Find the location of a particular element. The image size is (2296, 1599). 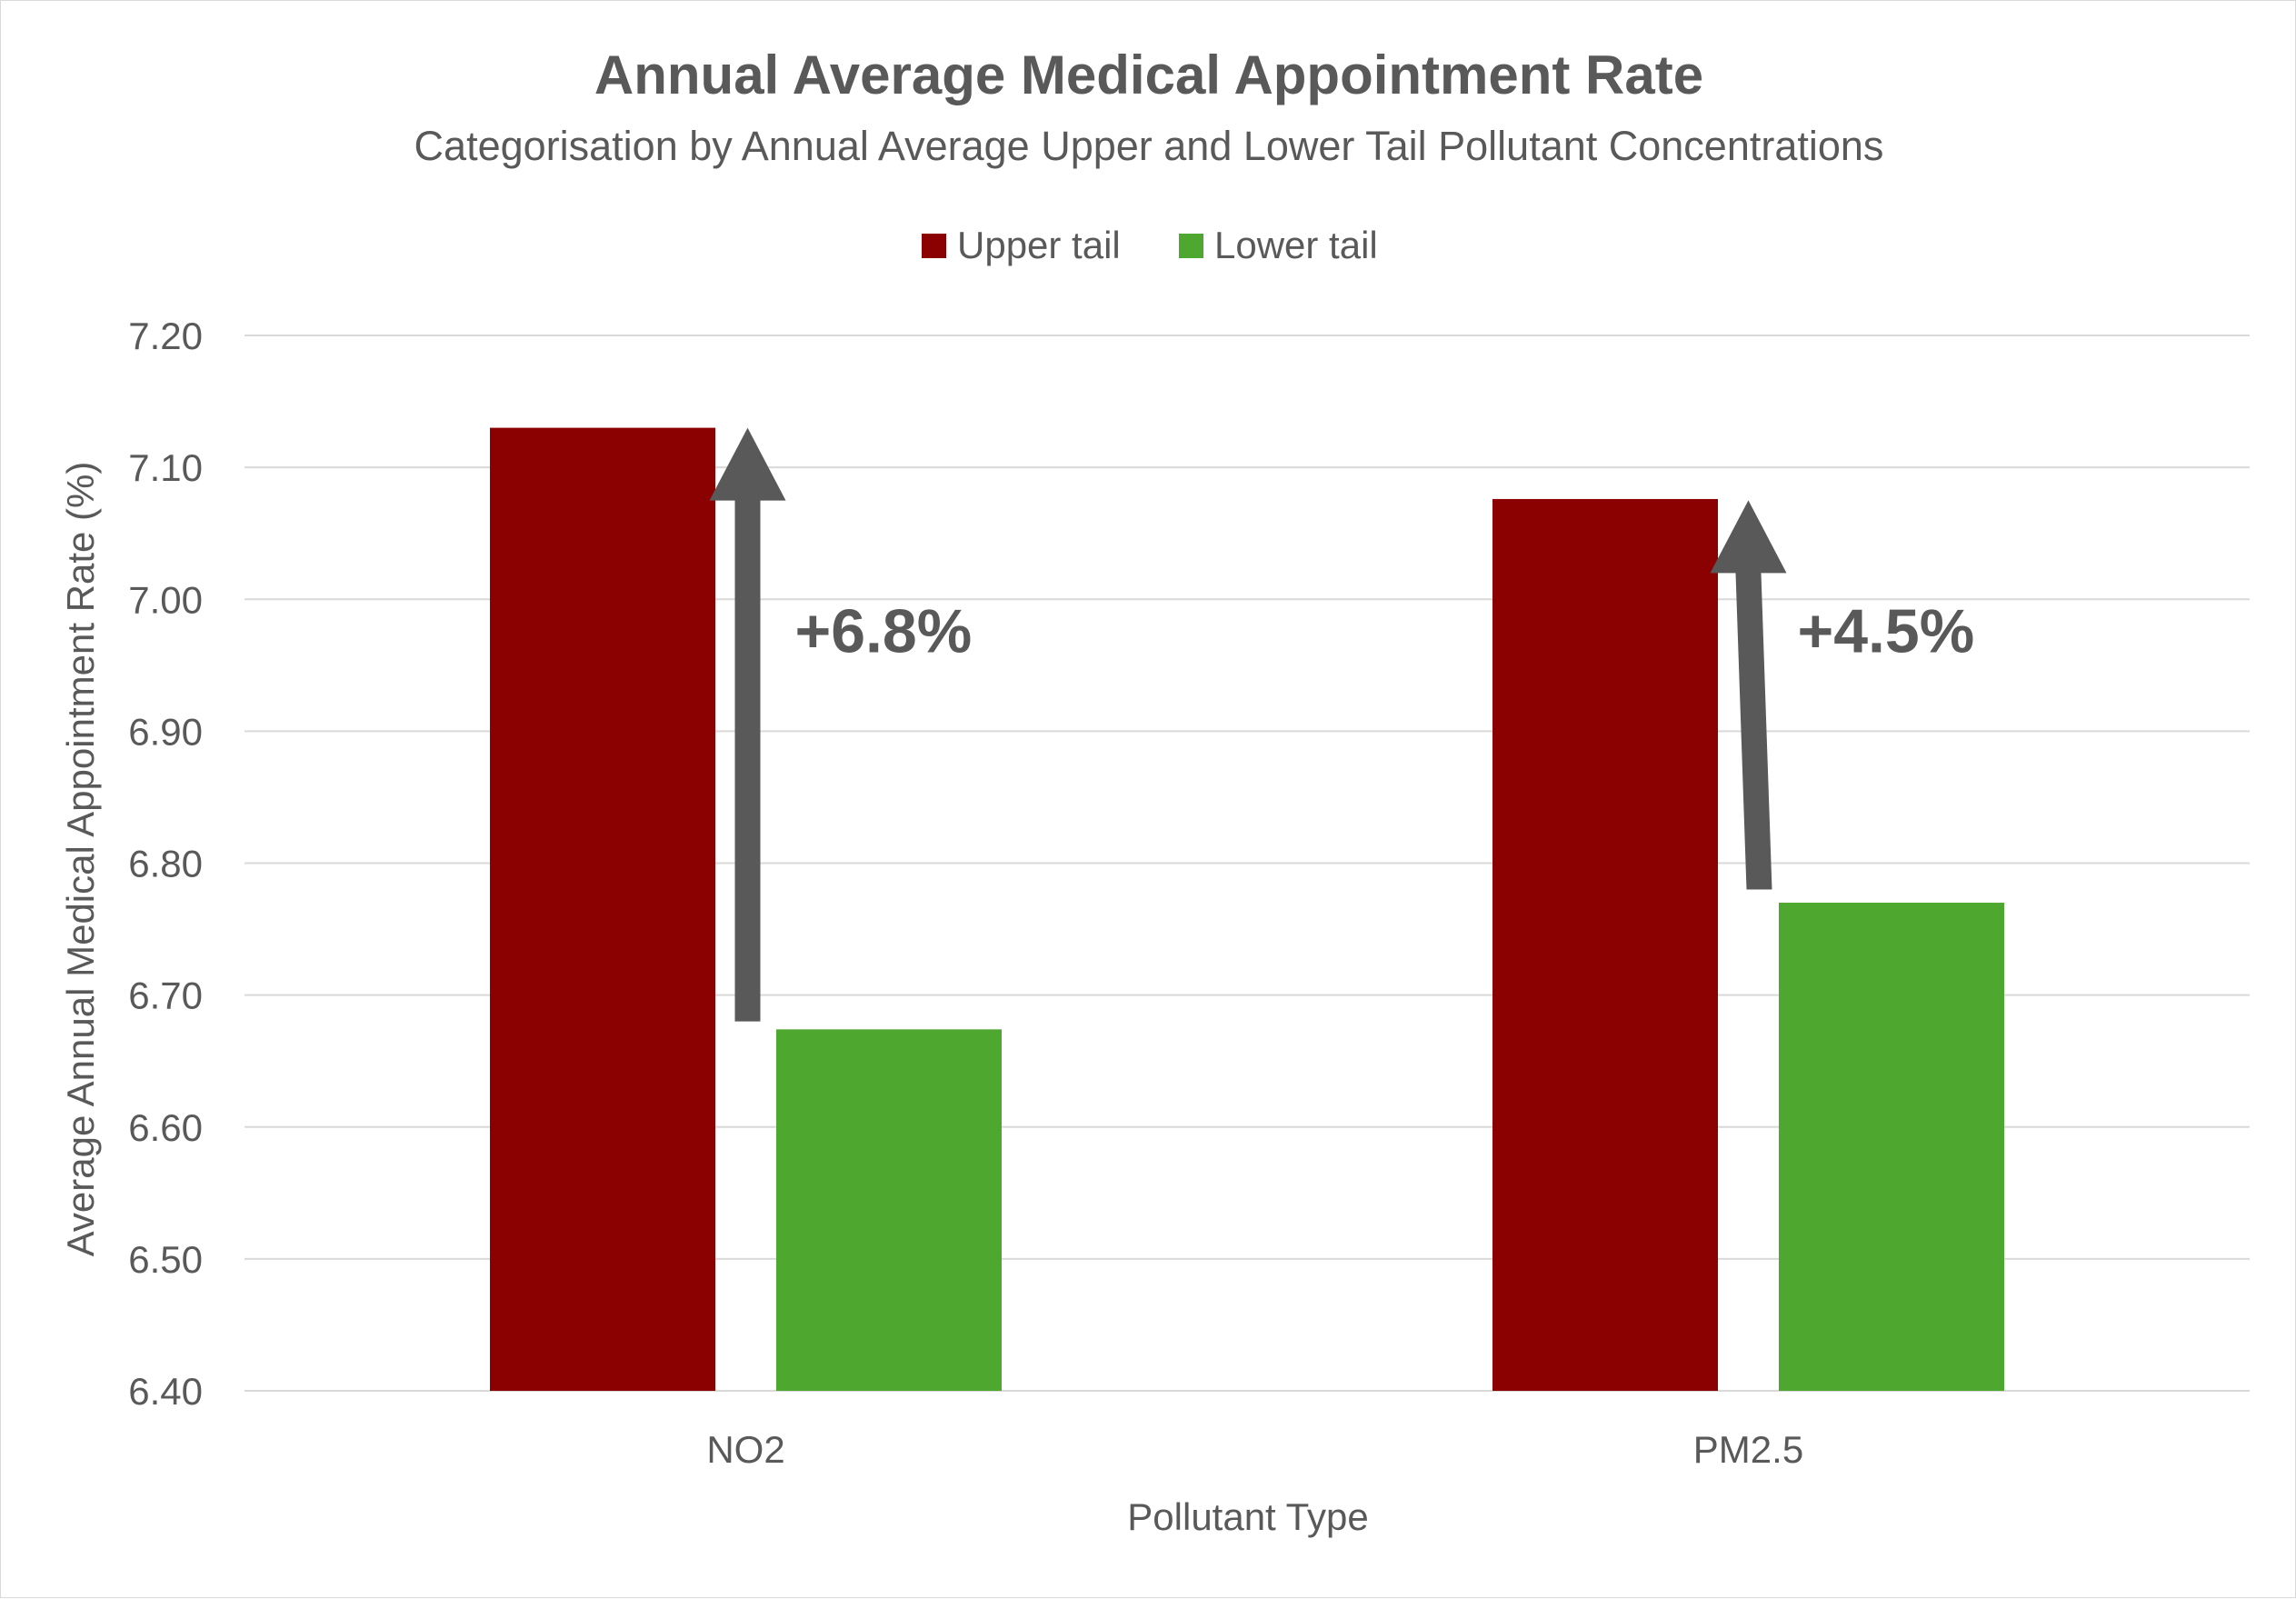

x-tick-label: NO2 is located at coordinates (745, 1450).